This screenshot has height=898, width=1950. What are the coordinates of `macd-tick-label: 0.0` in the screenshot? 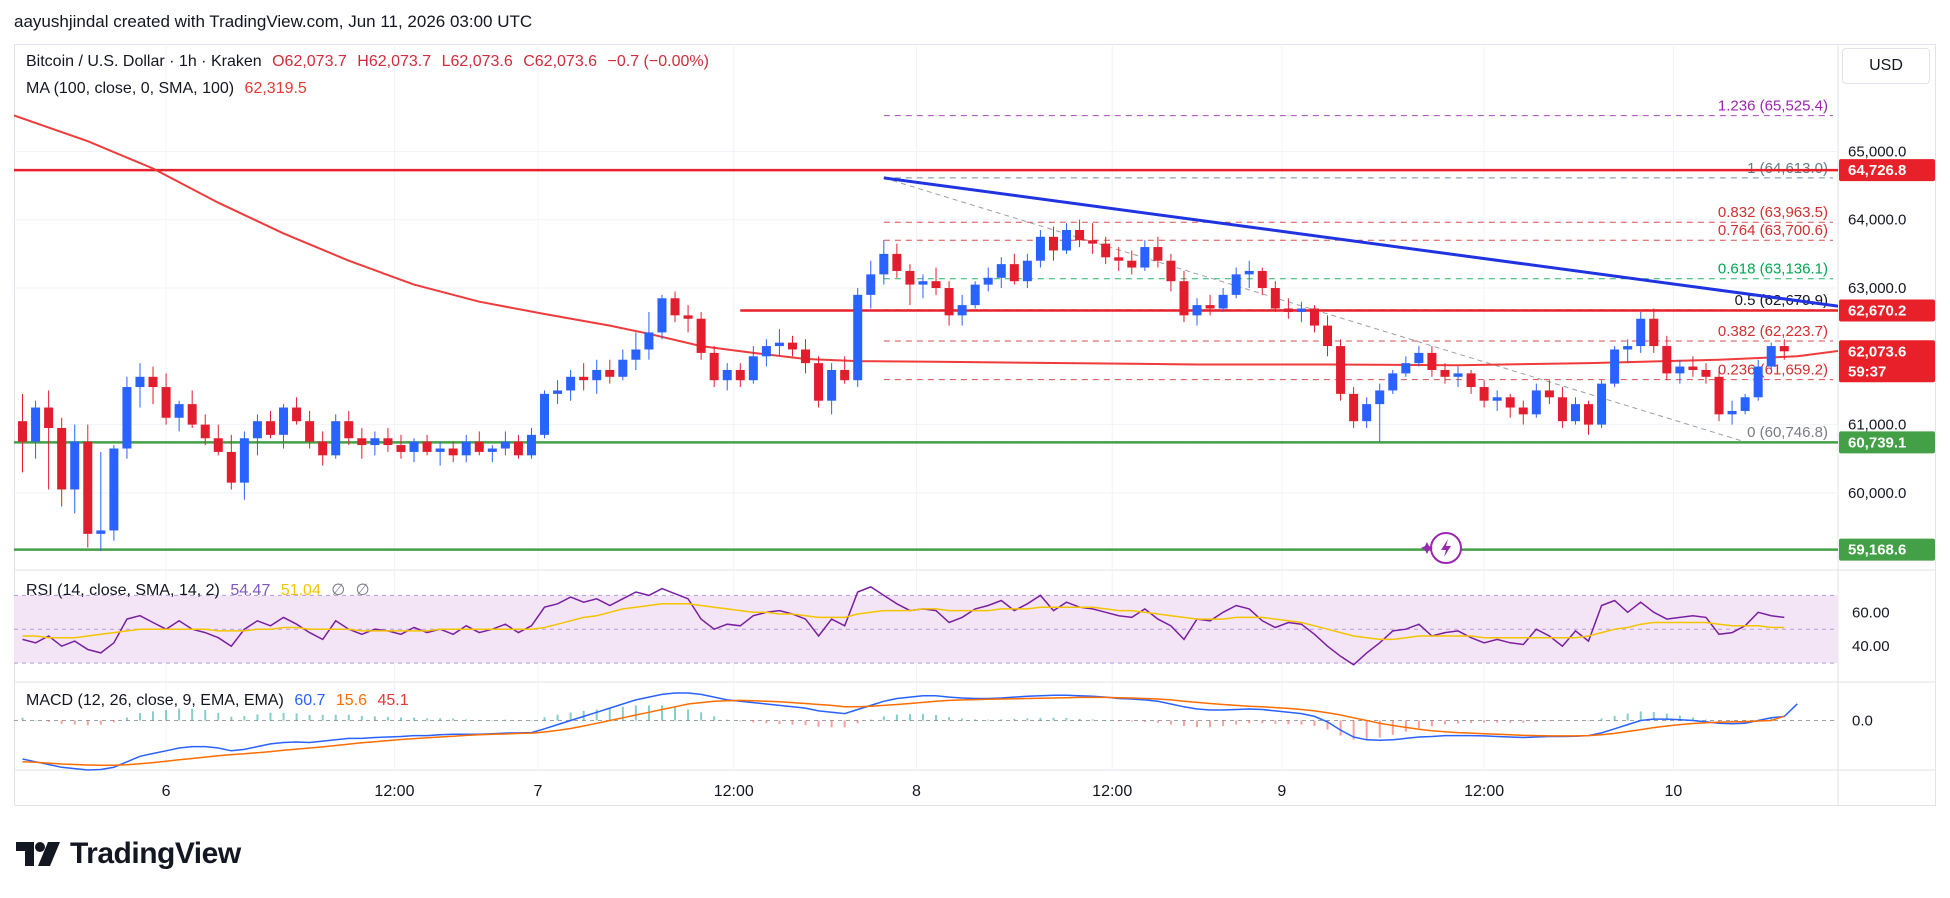 It's located at (1862, 721).